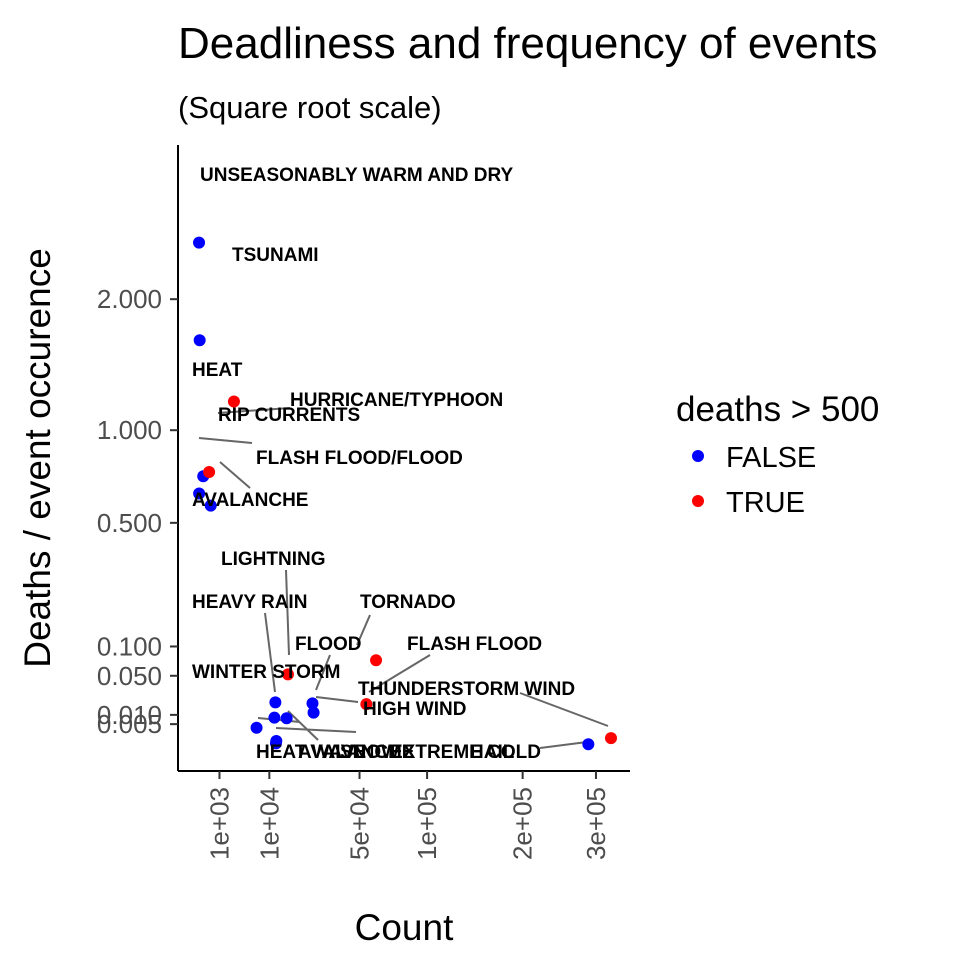 The image size is (960, 960). I want to click on y-tick-label: 1.000, so click(129, 430).